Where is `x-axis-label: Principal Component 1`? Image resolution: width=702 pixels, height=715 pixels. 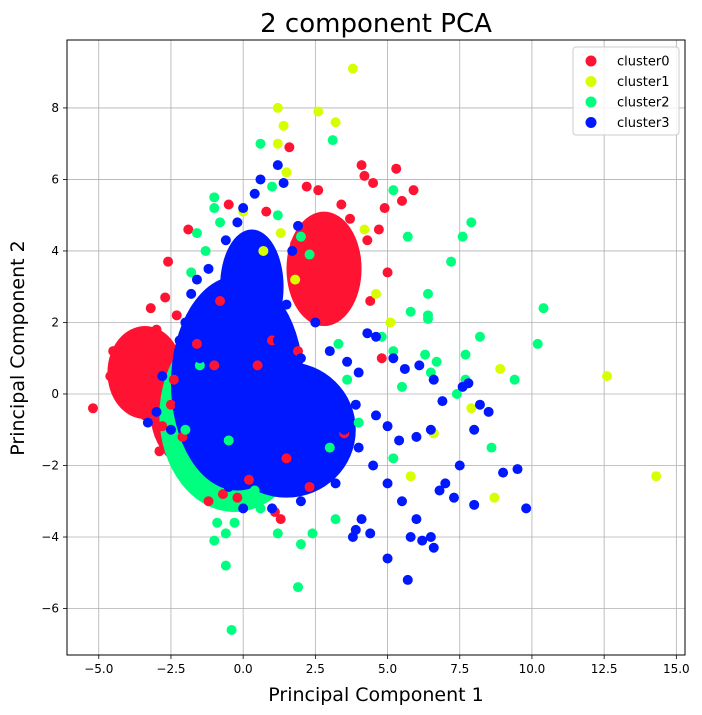
x-axis-label: Principal Component 1 is located at coordinates (375, 695).